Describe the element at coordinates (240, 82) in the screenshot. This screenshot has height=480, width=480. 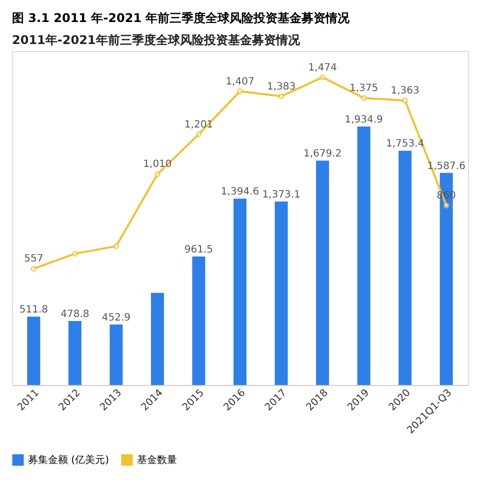
I see `data-label: 1,407` at that location.